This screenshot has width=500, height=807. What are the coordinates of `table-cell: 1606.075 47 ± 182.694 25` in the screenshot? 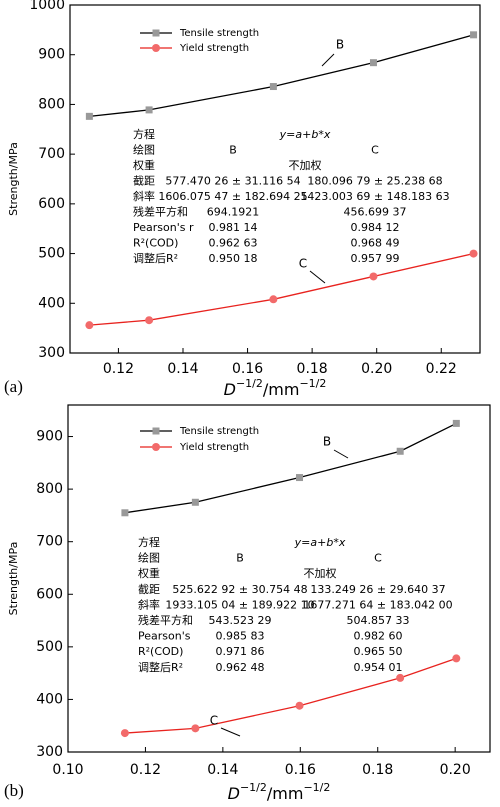 It's located at (232, 196).